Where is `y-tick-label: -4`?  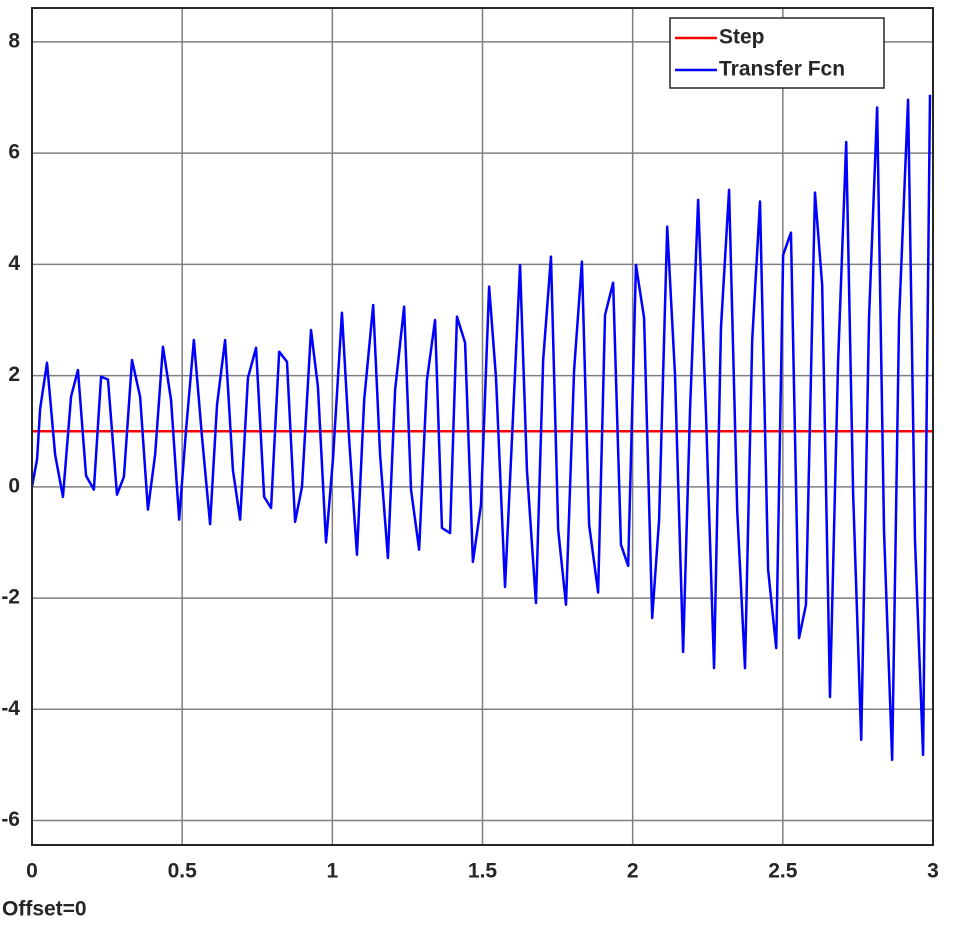
y-tick-label: -4 is located at coordinates (10, 708).